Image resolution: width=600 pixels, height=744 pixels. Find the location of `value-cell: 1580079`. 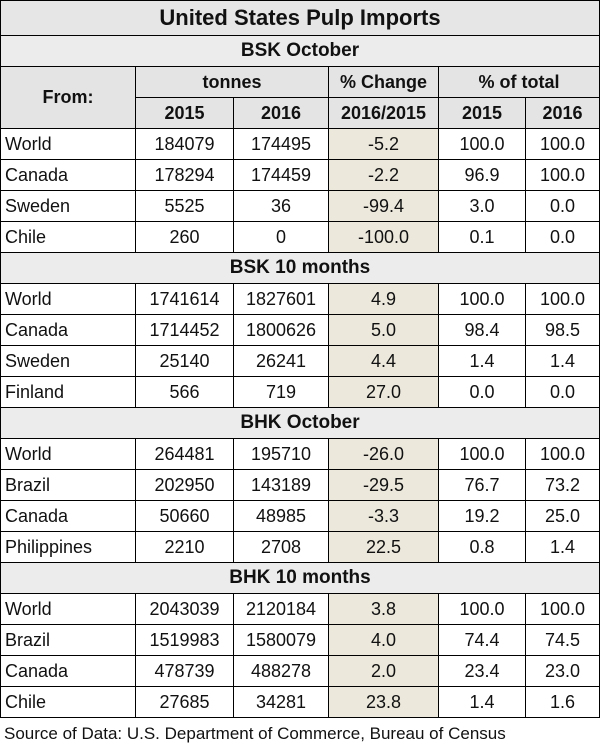

value-cell: 1580079 is located at coordinates (281, 640).